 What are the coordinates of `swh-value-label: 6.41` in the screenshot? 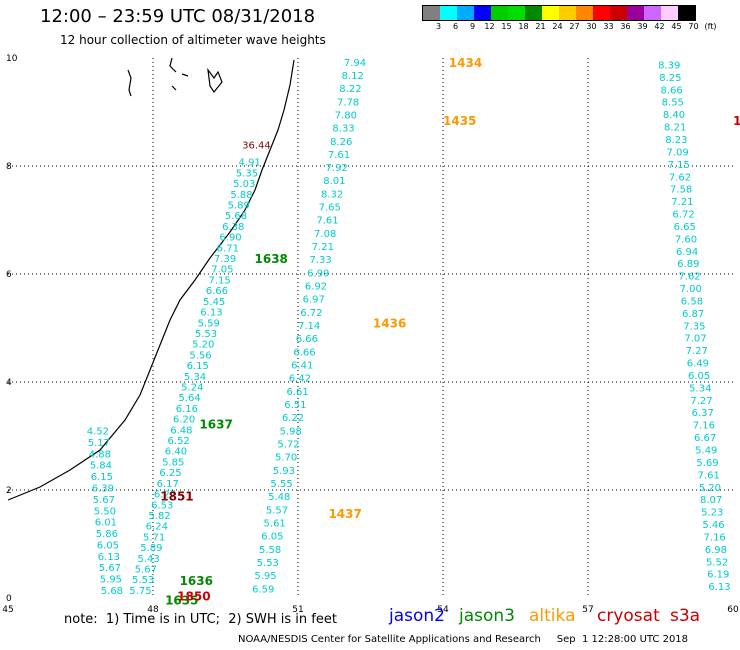 It's located at (302, 366).